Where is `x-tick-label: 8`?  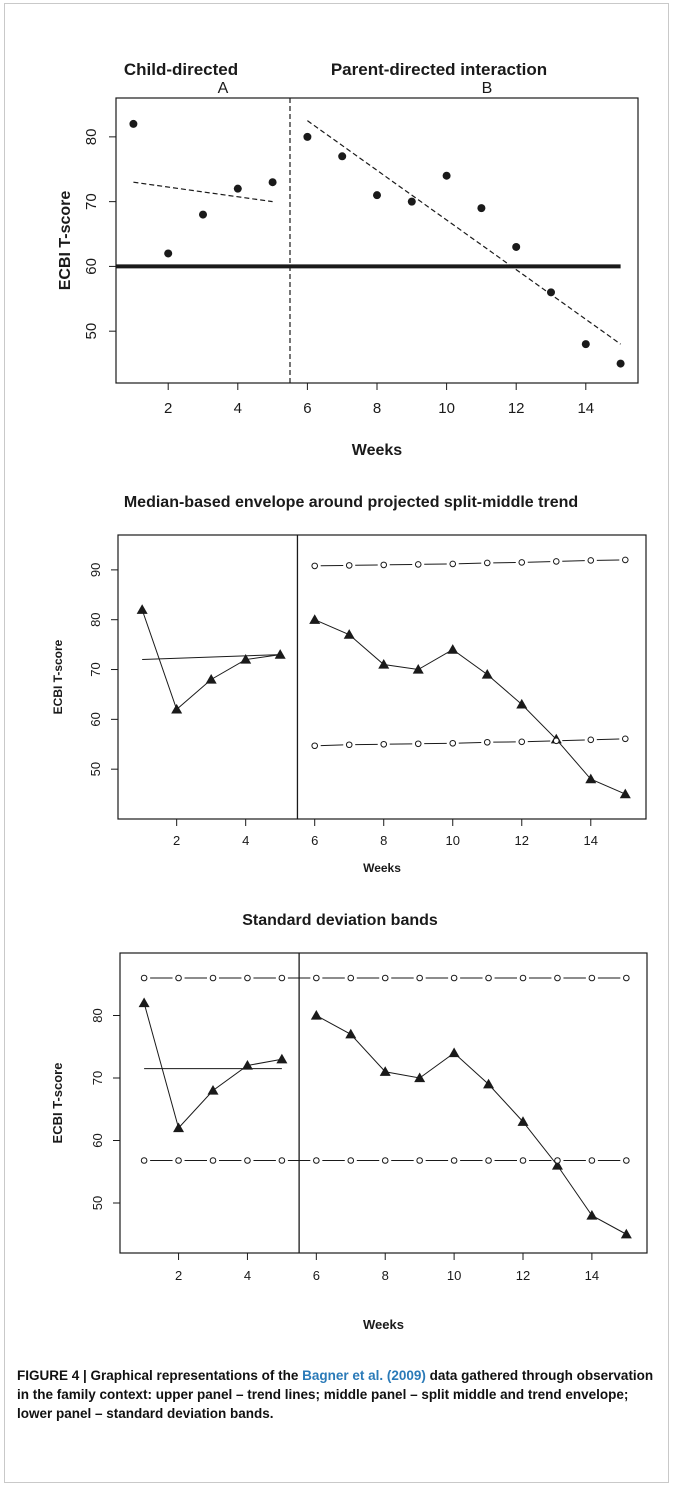 x-tick-label: 8 is located at coordinates (383, 840).